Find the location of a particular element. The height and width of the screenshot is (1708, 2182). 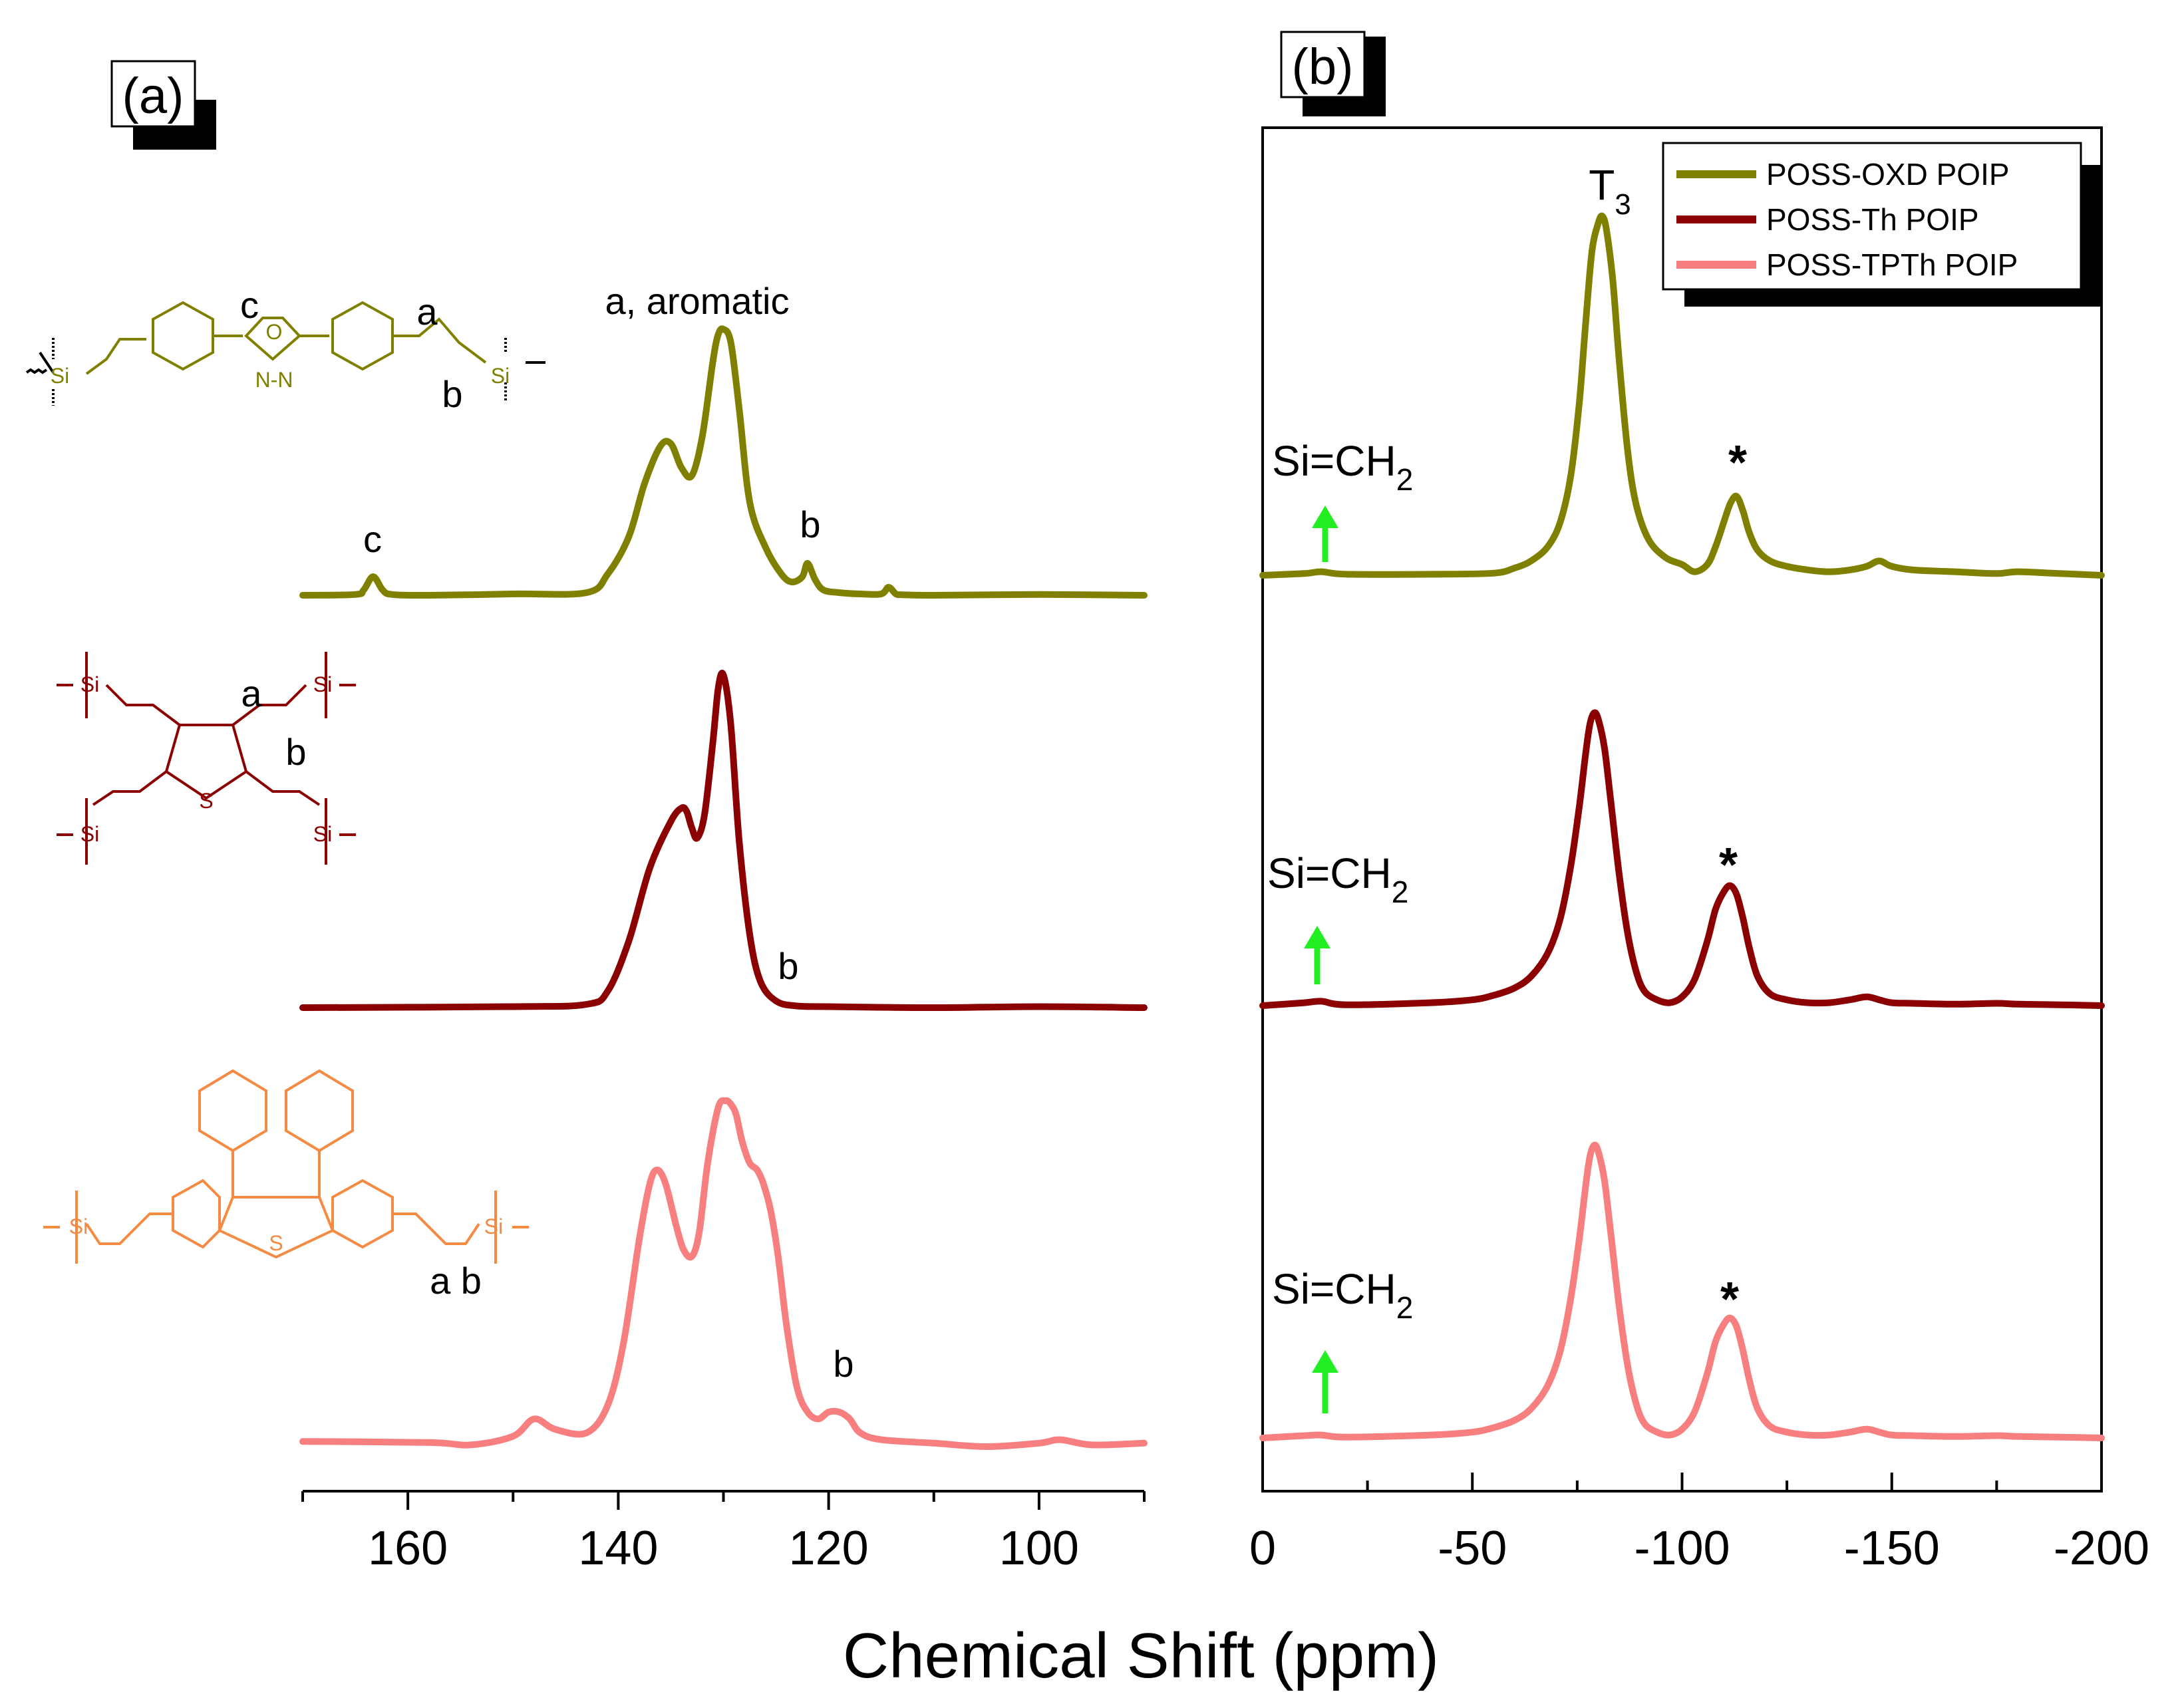

tpth-si-left: Si is located at coordinates (78, 1226).